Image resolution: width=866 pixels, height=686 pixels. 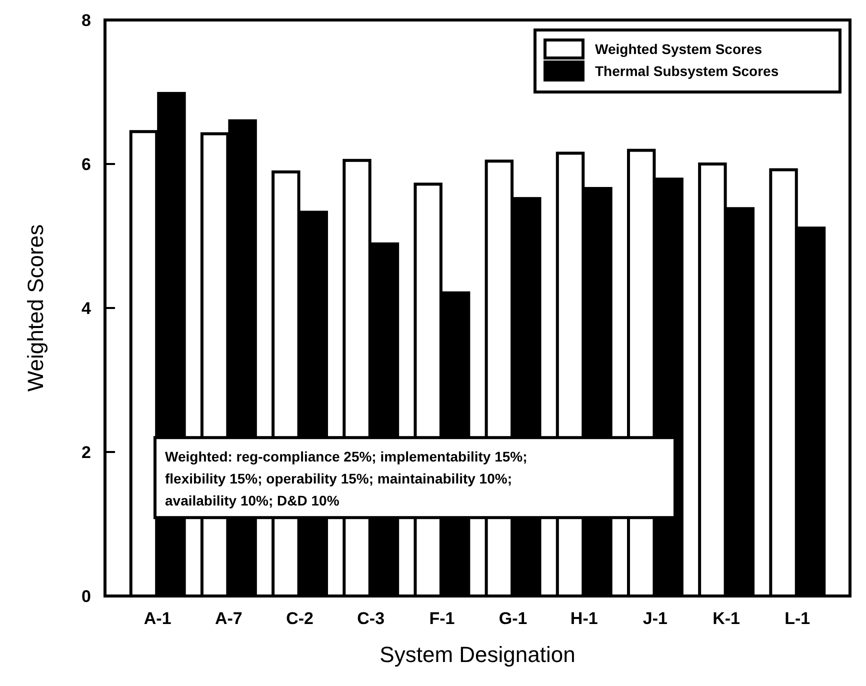 What do you see at coordinates (442, 618) in the screenshot?
I see `x-tick-label: F-1` at bounding box center [442, 618].